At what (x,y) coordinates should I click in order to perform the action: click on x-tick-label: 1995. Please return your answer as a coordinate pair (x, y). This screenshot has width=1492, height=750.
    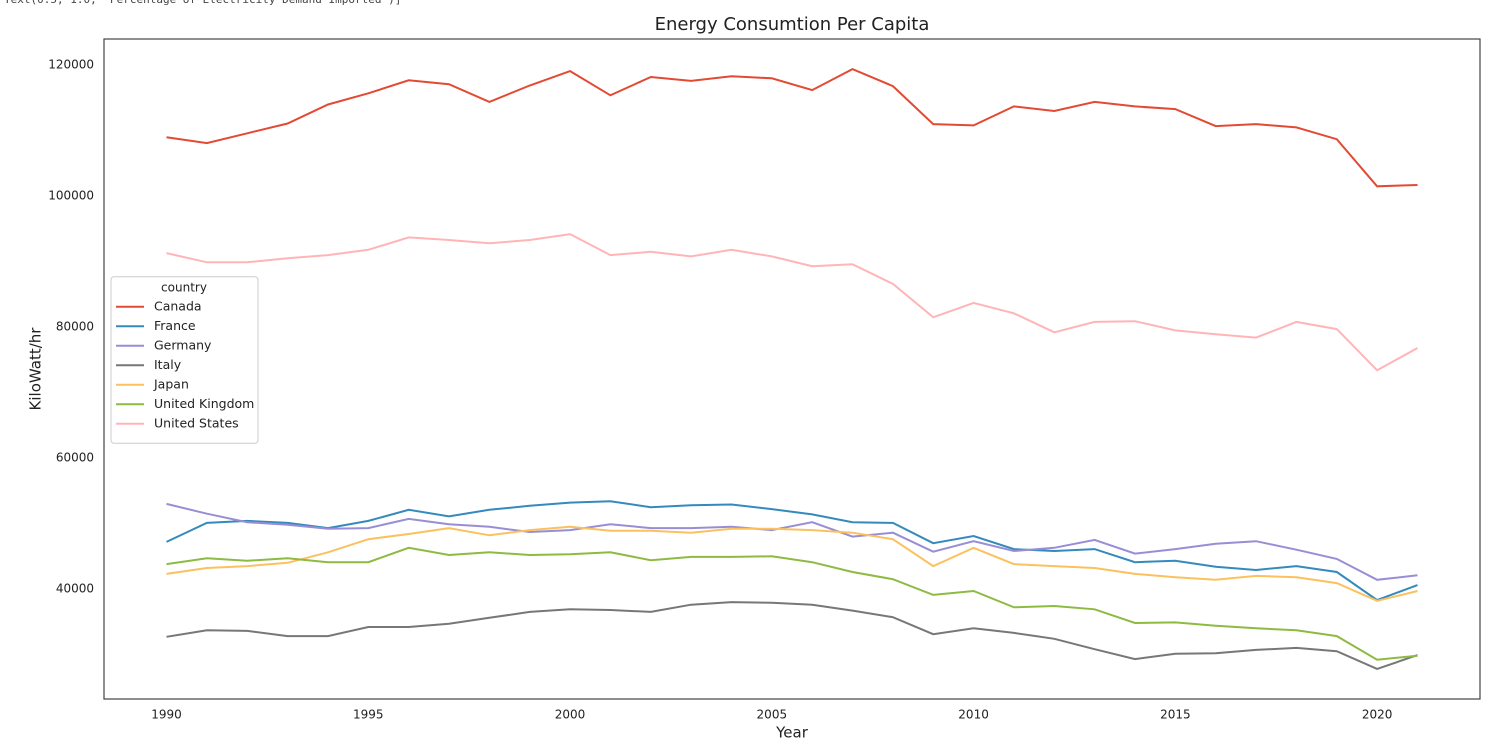
    Looking at the image, I should click on (368, 715).